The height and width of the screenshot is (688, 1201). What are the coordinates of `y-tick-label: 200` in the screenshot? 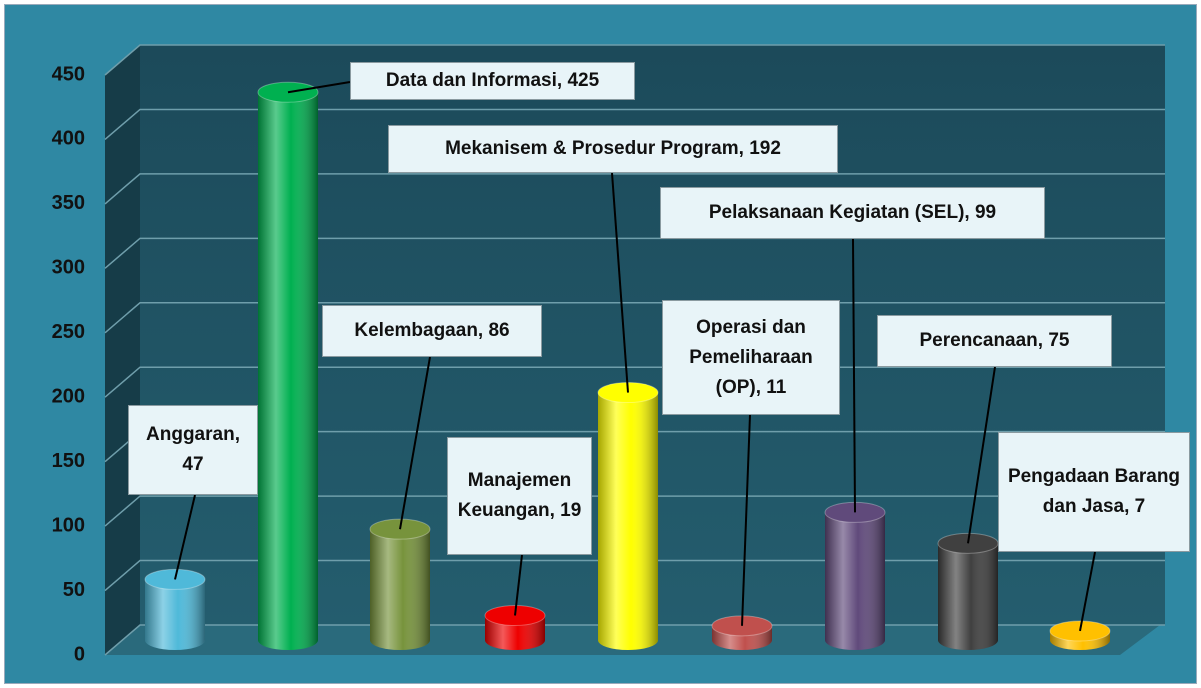 It's located at (68, 397).